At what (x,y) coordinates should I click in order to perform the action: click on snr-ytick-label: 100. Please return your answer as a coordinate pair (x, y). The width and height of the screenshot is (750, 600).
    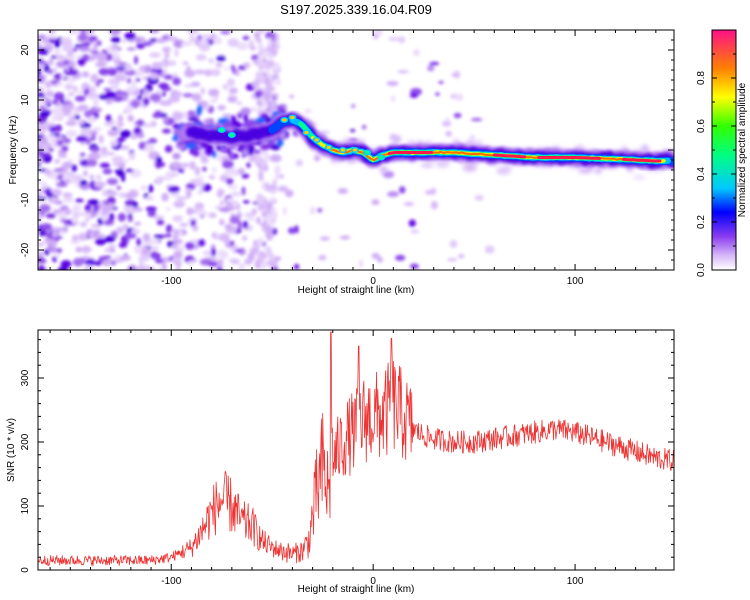
    Looking at the image, I should click on (25, 505).